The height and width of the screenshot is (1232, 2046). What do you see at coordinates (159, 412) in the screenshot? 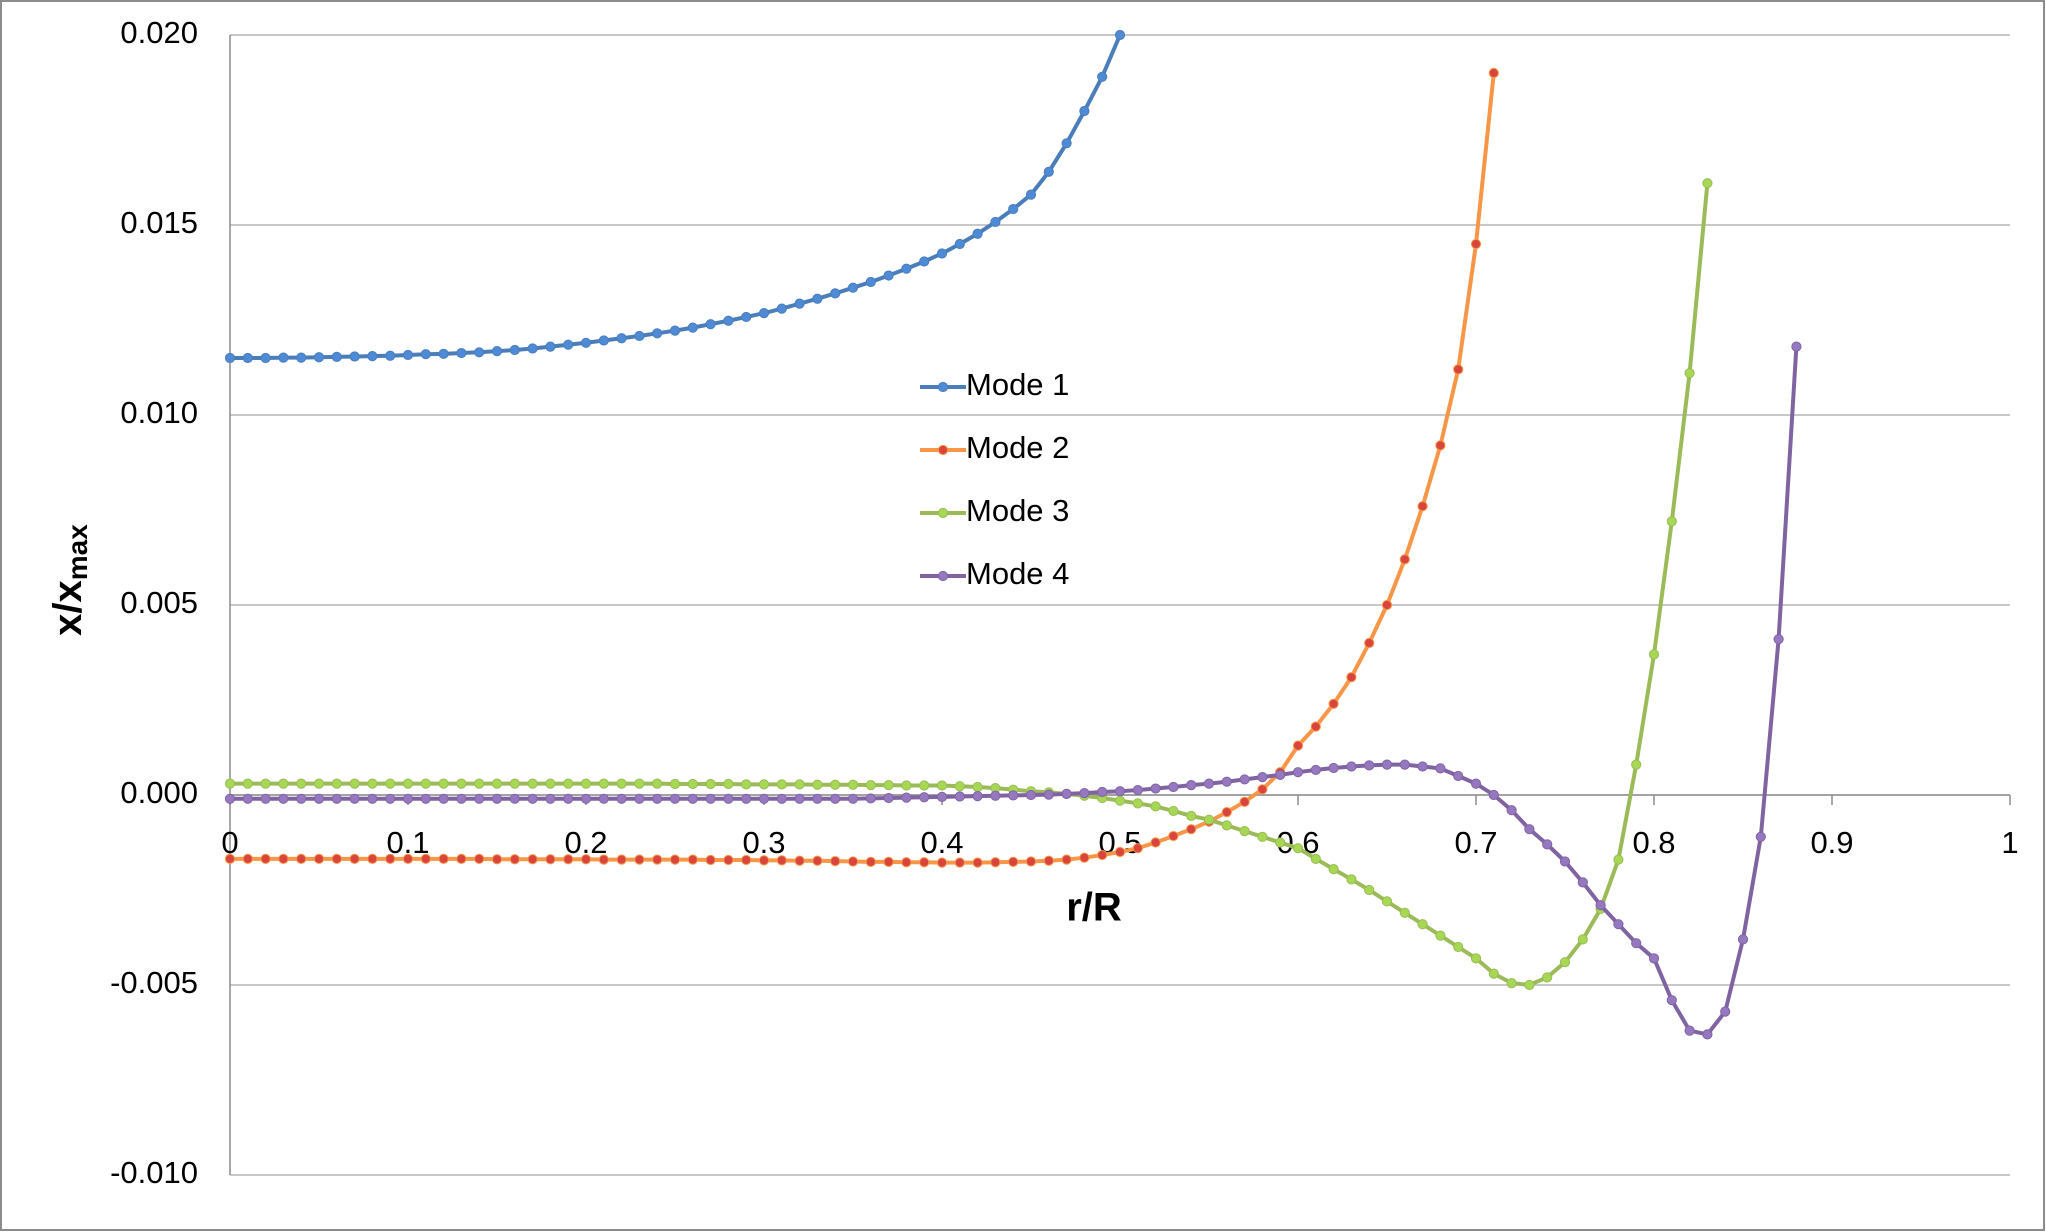
I see `y-tick-label: 0.010` at bounding box center [159, 412].